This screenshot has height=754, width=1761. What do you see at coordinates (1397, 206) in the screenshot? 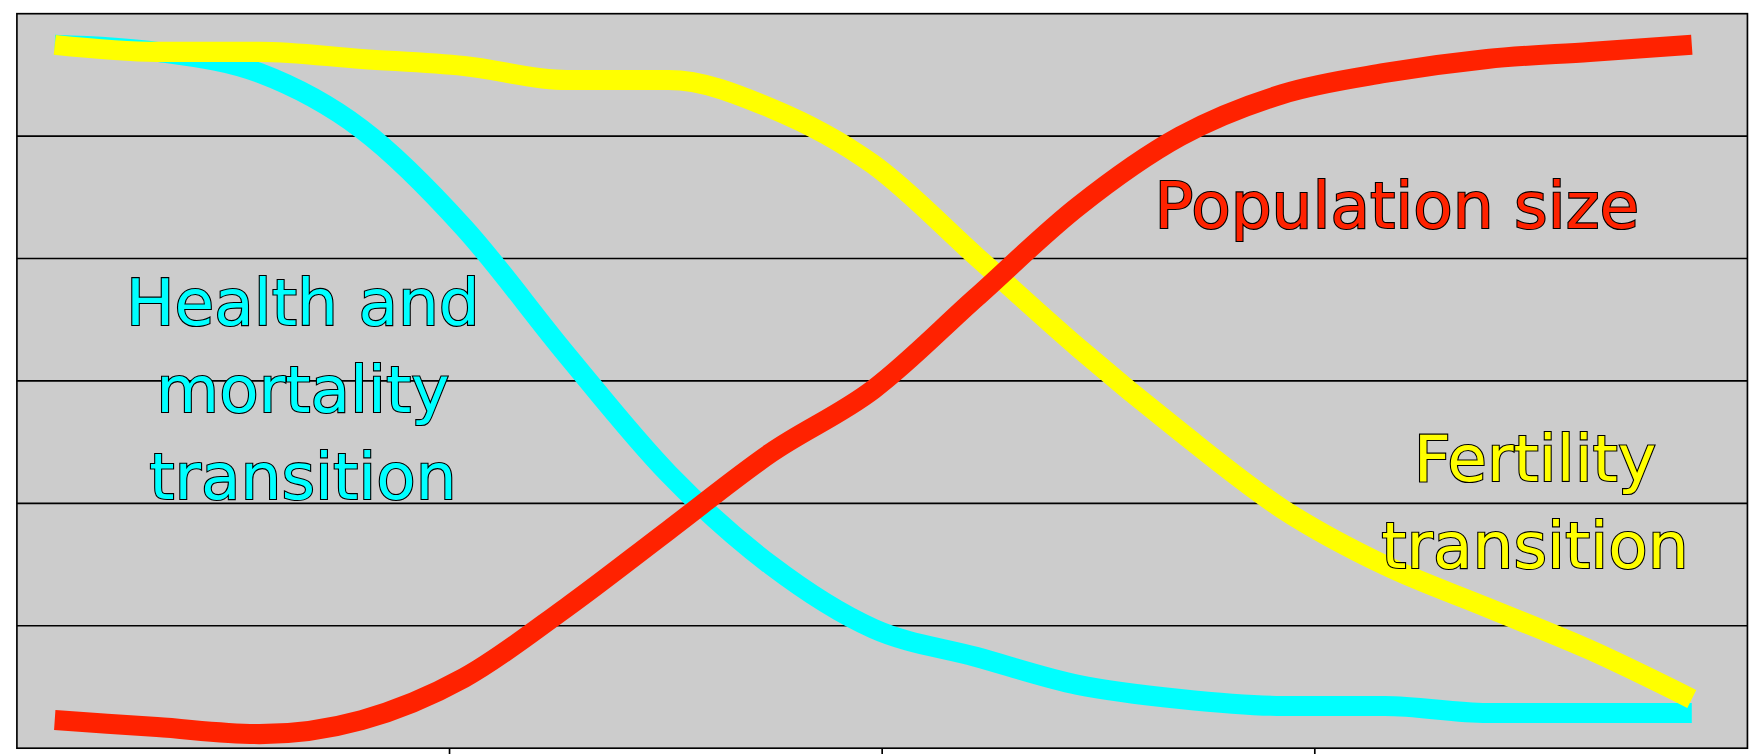
I see `series-label: Population size` at bounding box center [1397, 206].